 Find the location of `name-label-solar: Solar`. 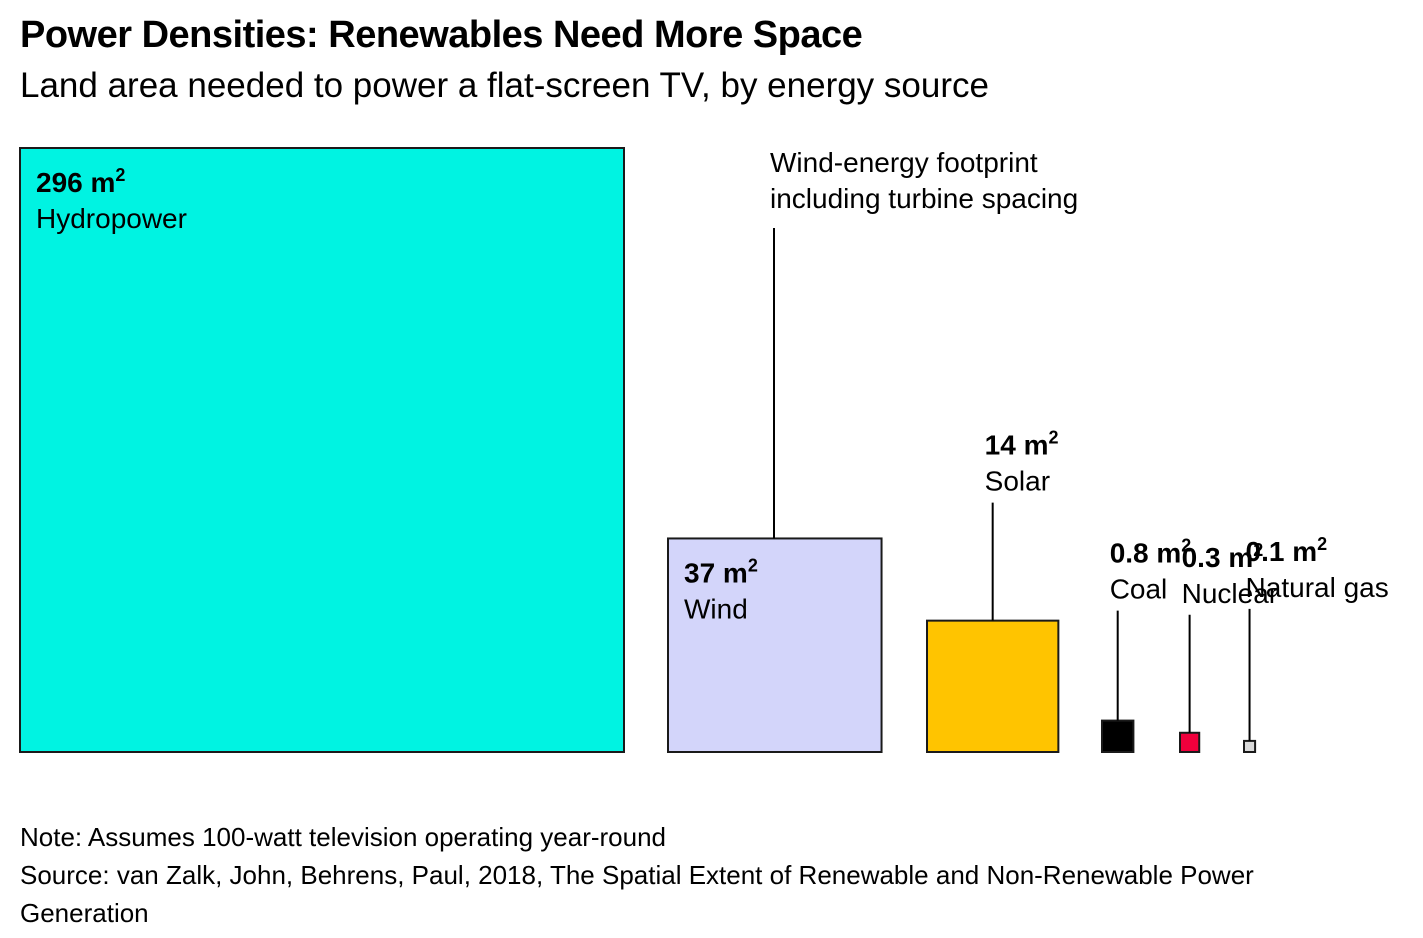

name-label-solar: Solar is located at coordinates (1017, 481).